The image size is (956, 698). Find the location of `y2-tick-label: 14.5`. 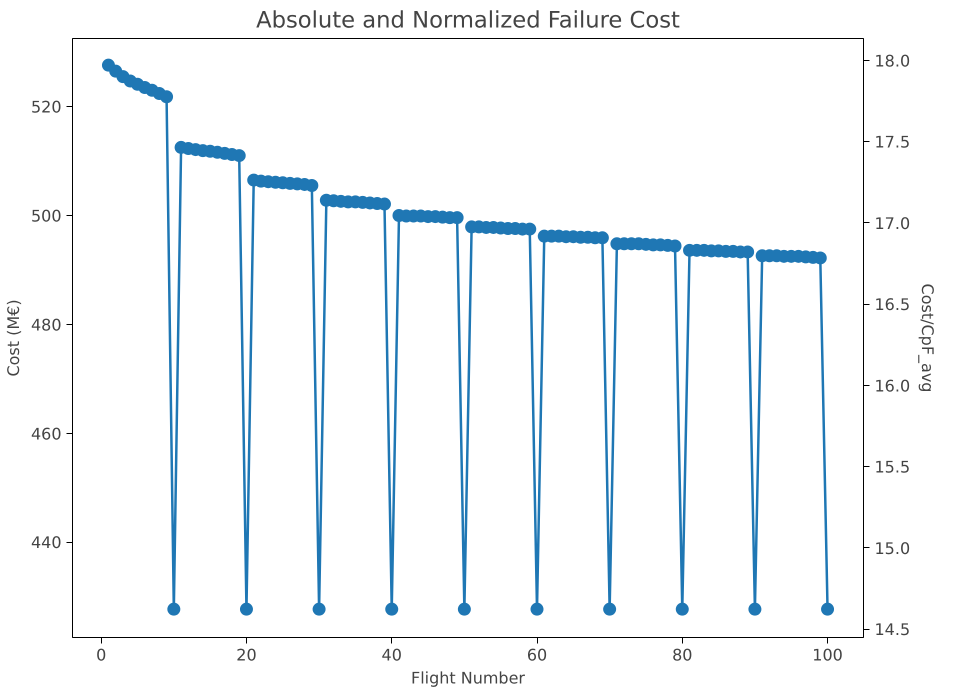

y2-tick-label: 14.5 is located at coordinates (892, 630).